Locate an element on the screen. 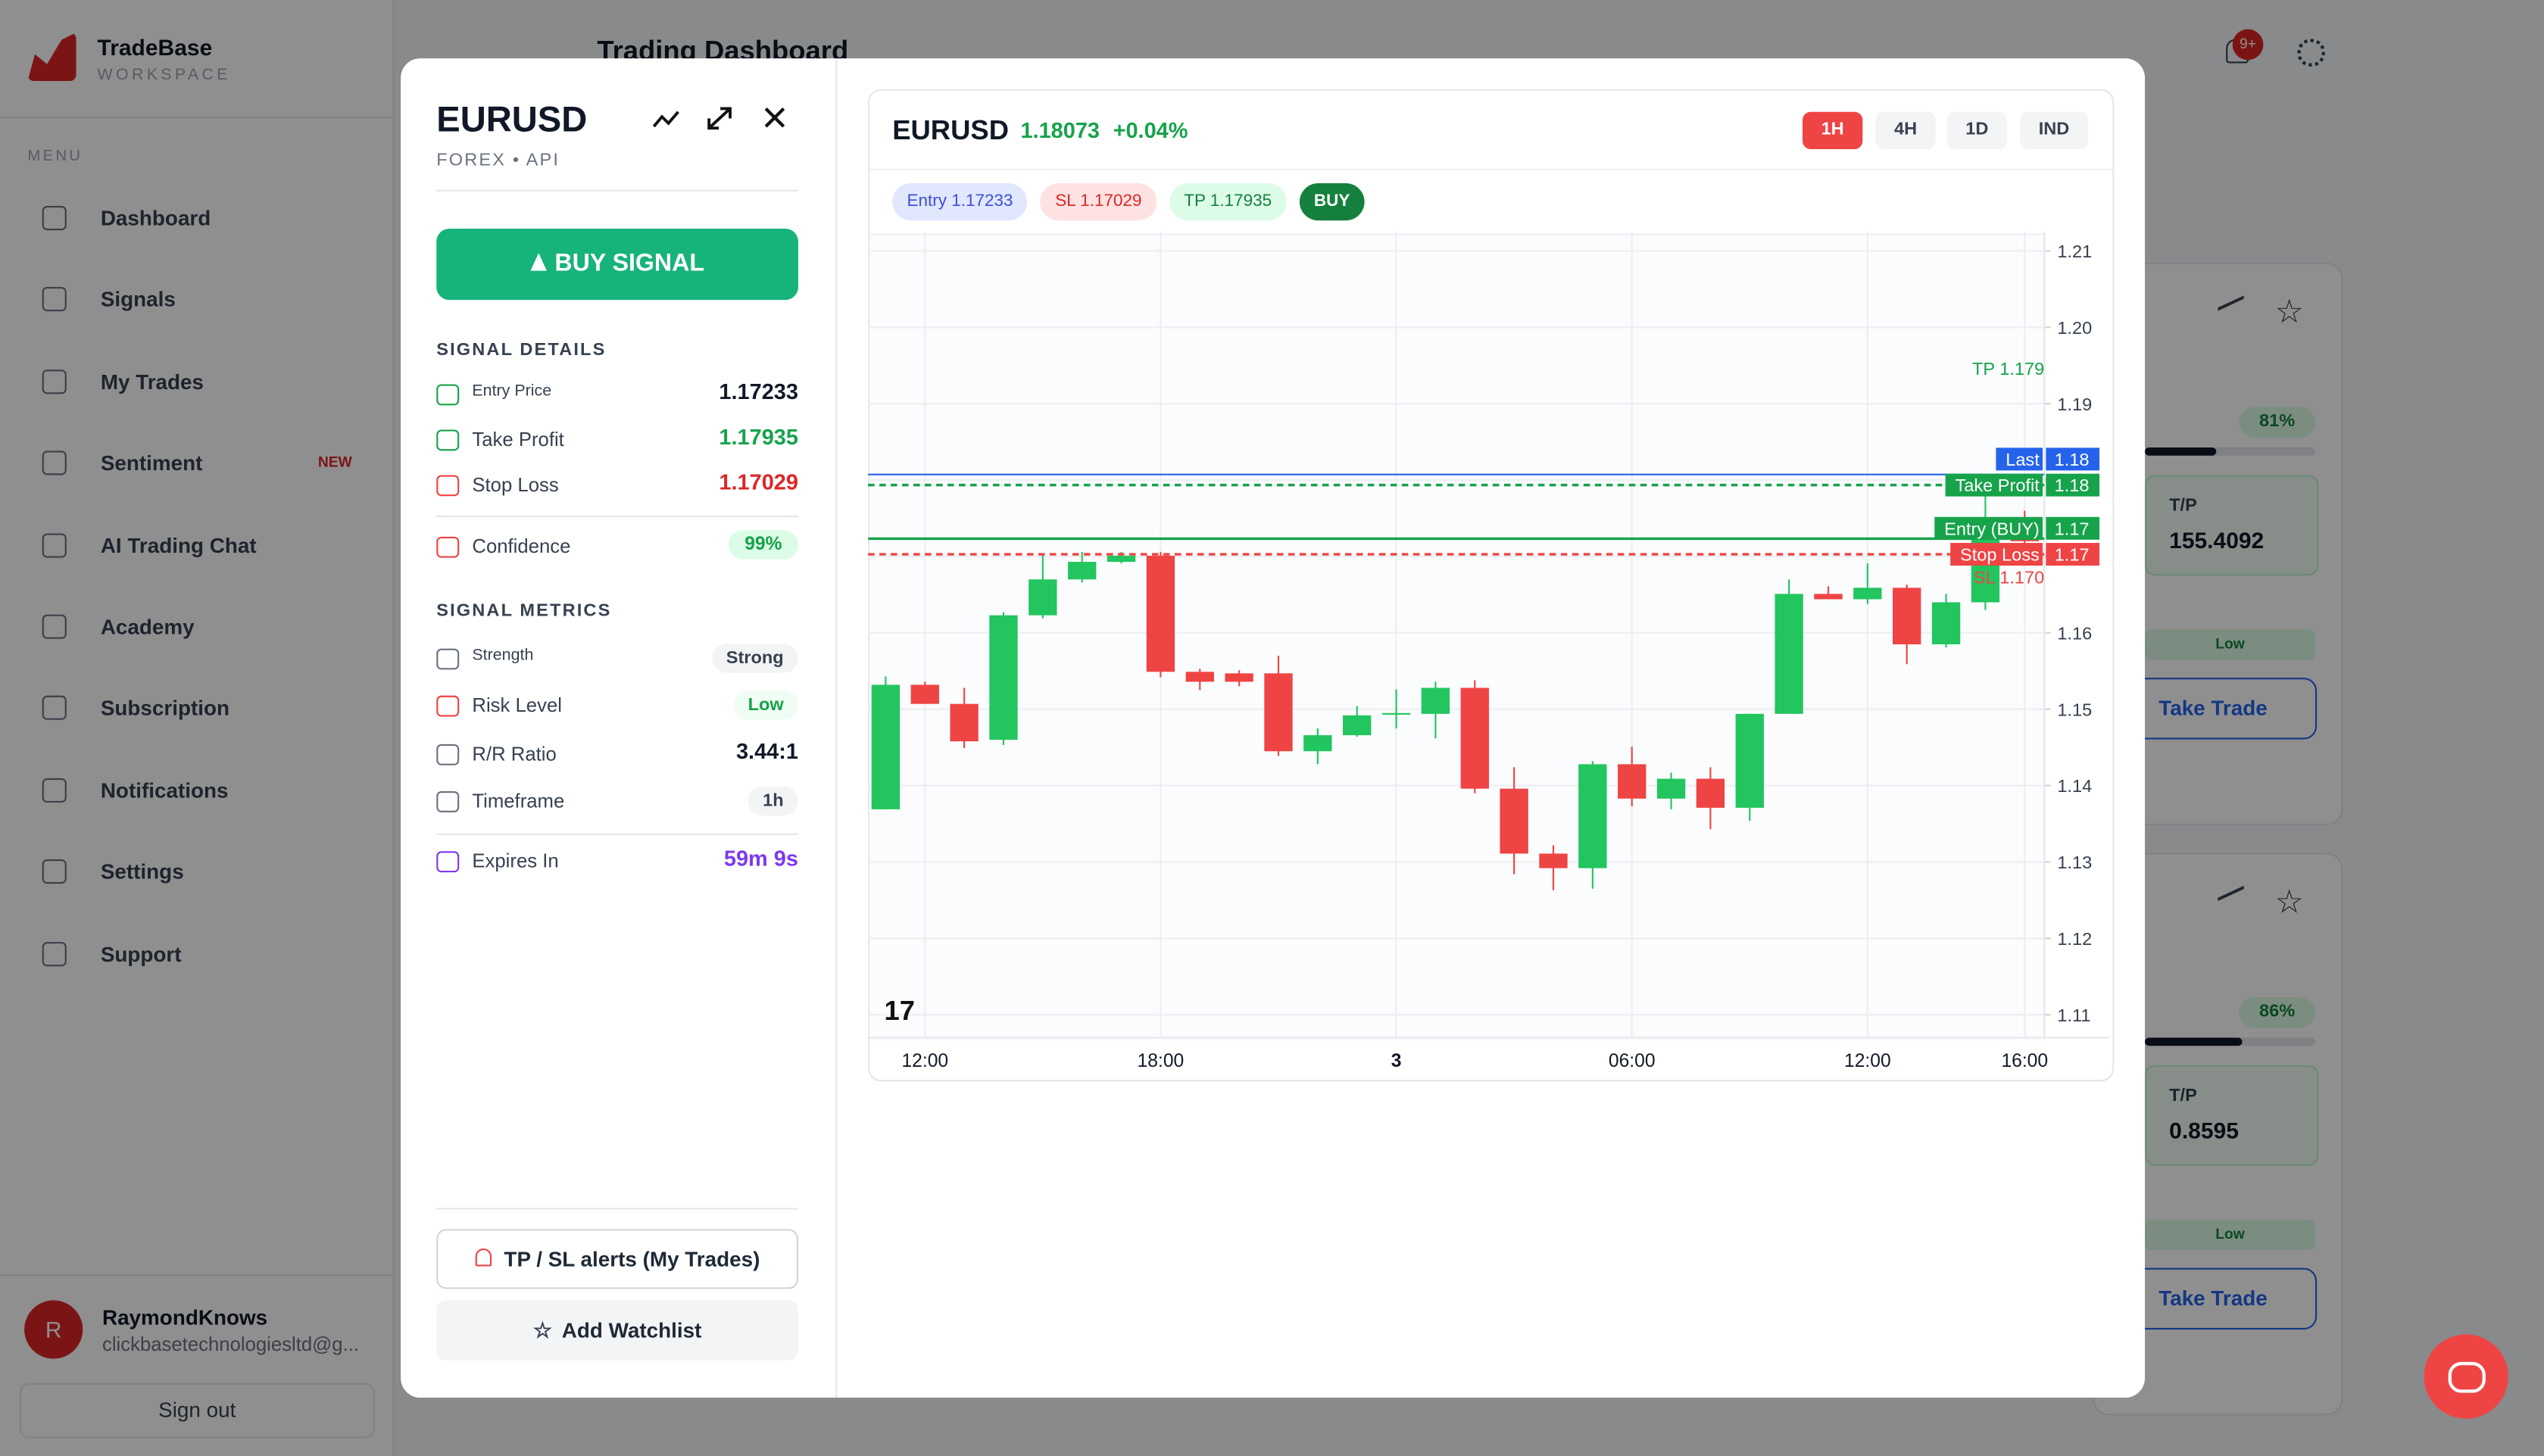 This screenshot has width=2544, height=1456. y-tick-label: 1.19 is located at coordinates (2074, 404).